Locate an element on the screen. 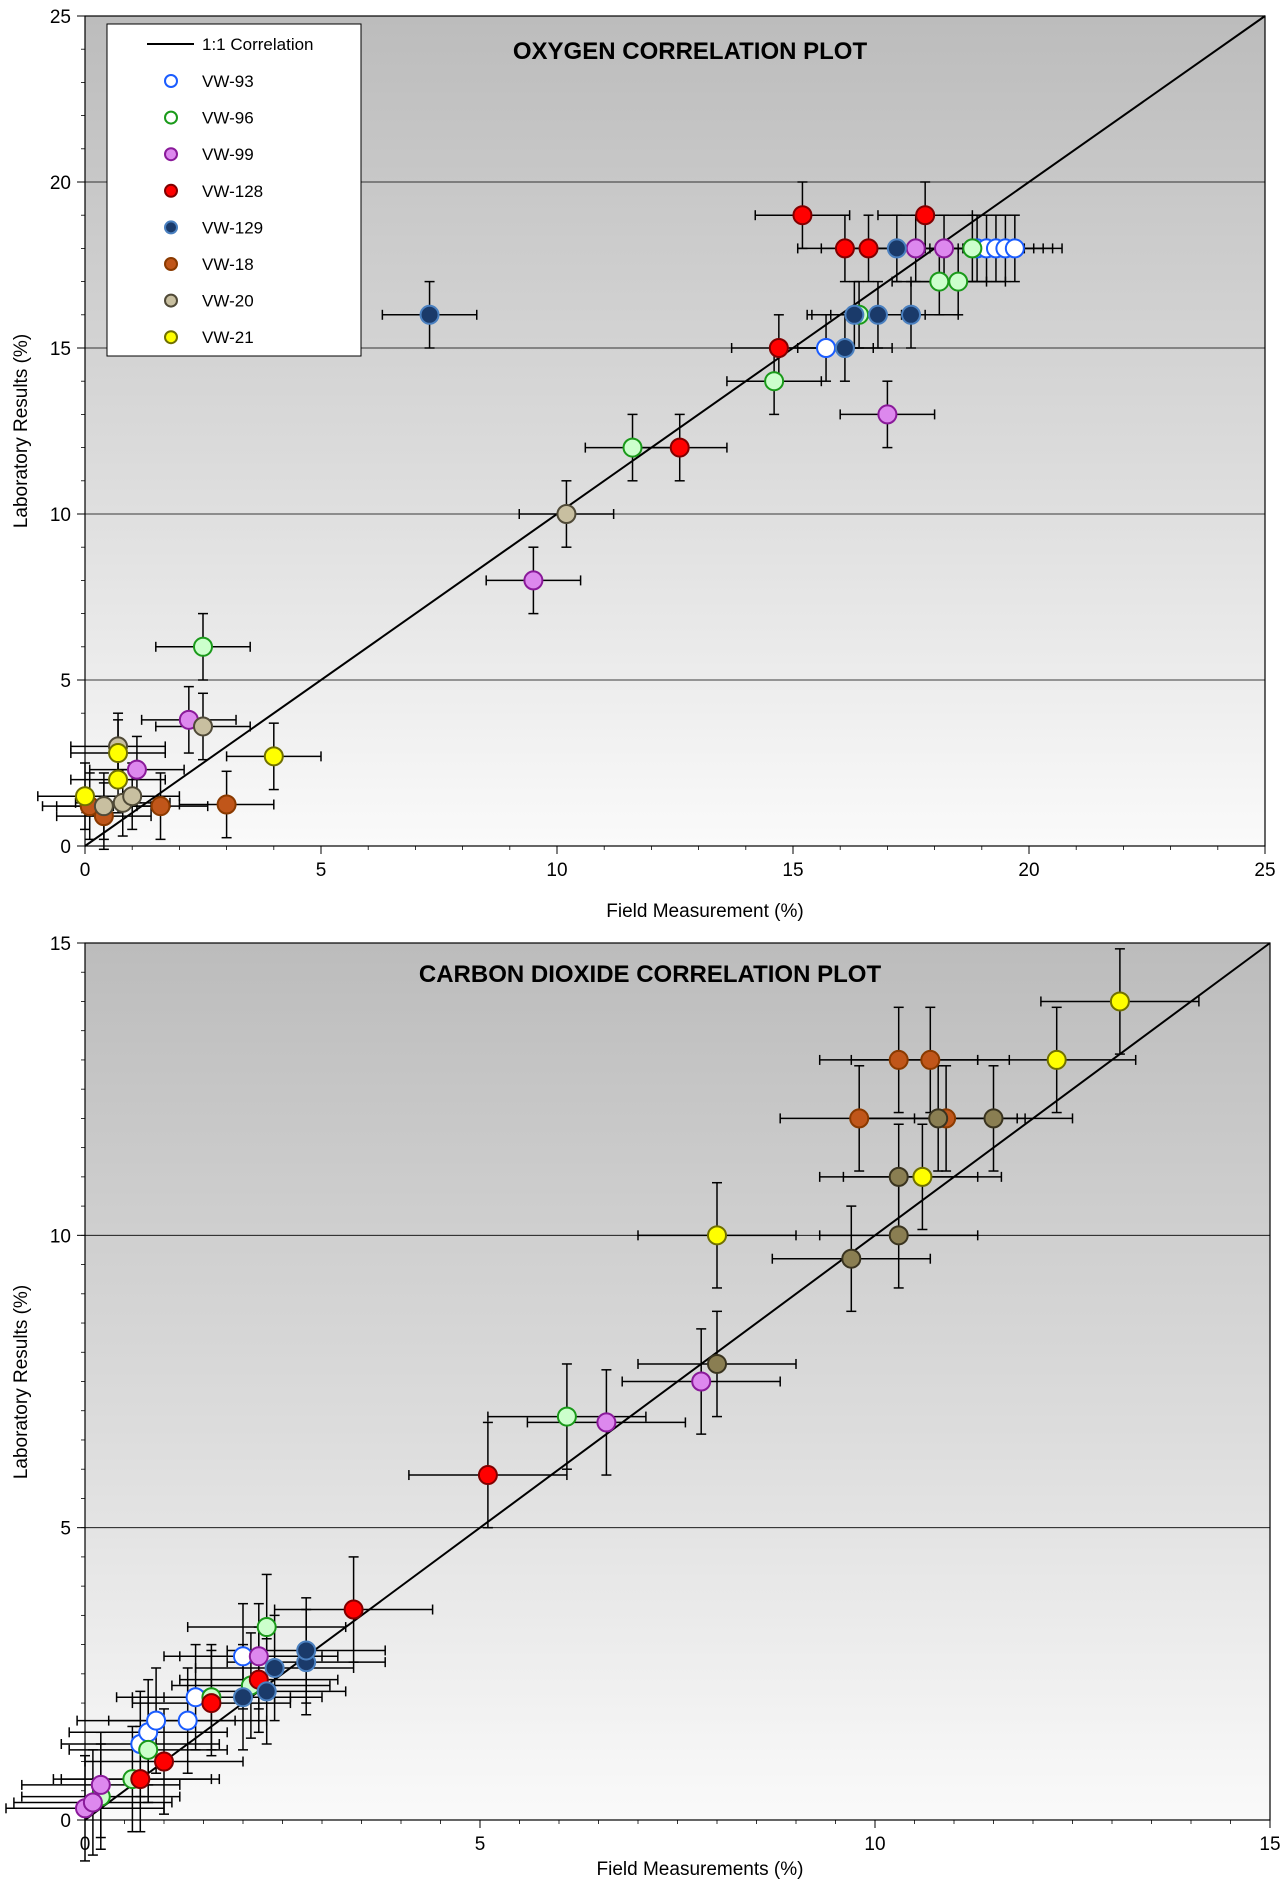  oxygen-y-tick-label: 10 is located at coordinates (60, 515).